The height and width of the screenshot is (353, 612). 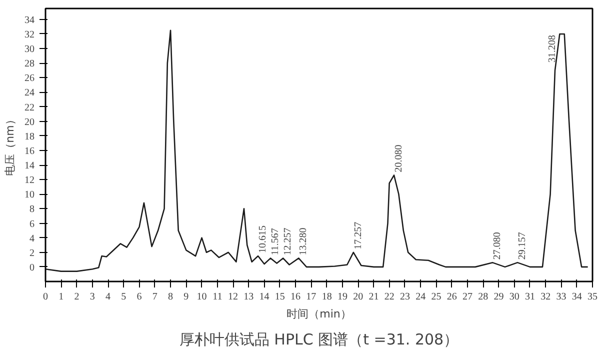 I want to click on annotation: 13.280, so click(x=304, y=242).